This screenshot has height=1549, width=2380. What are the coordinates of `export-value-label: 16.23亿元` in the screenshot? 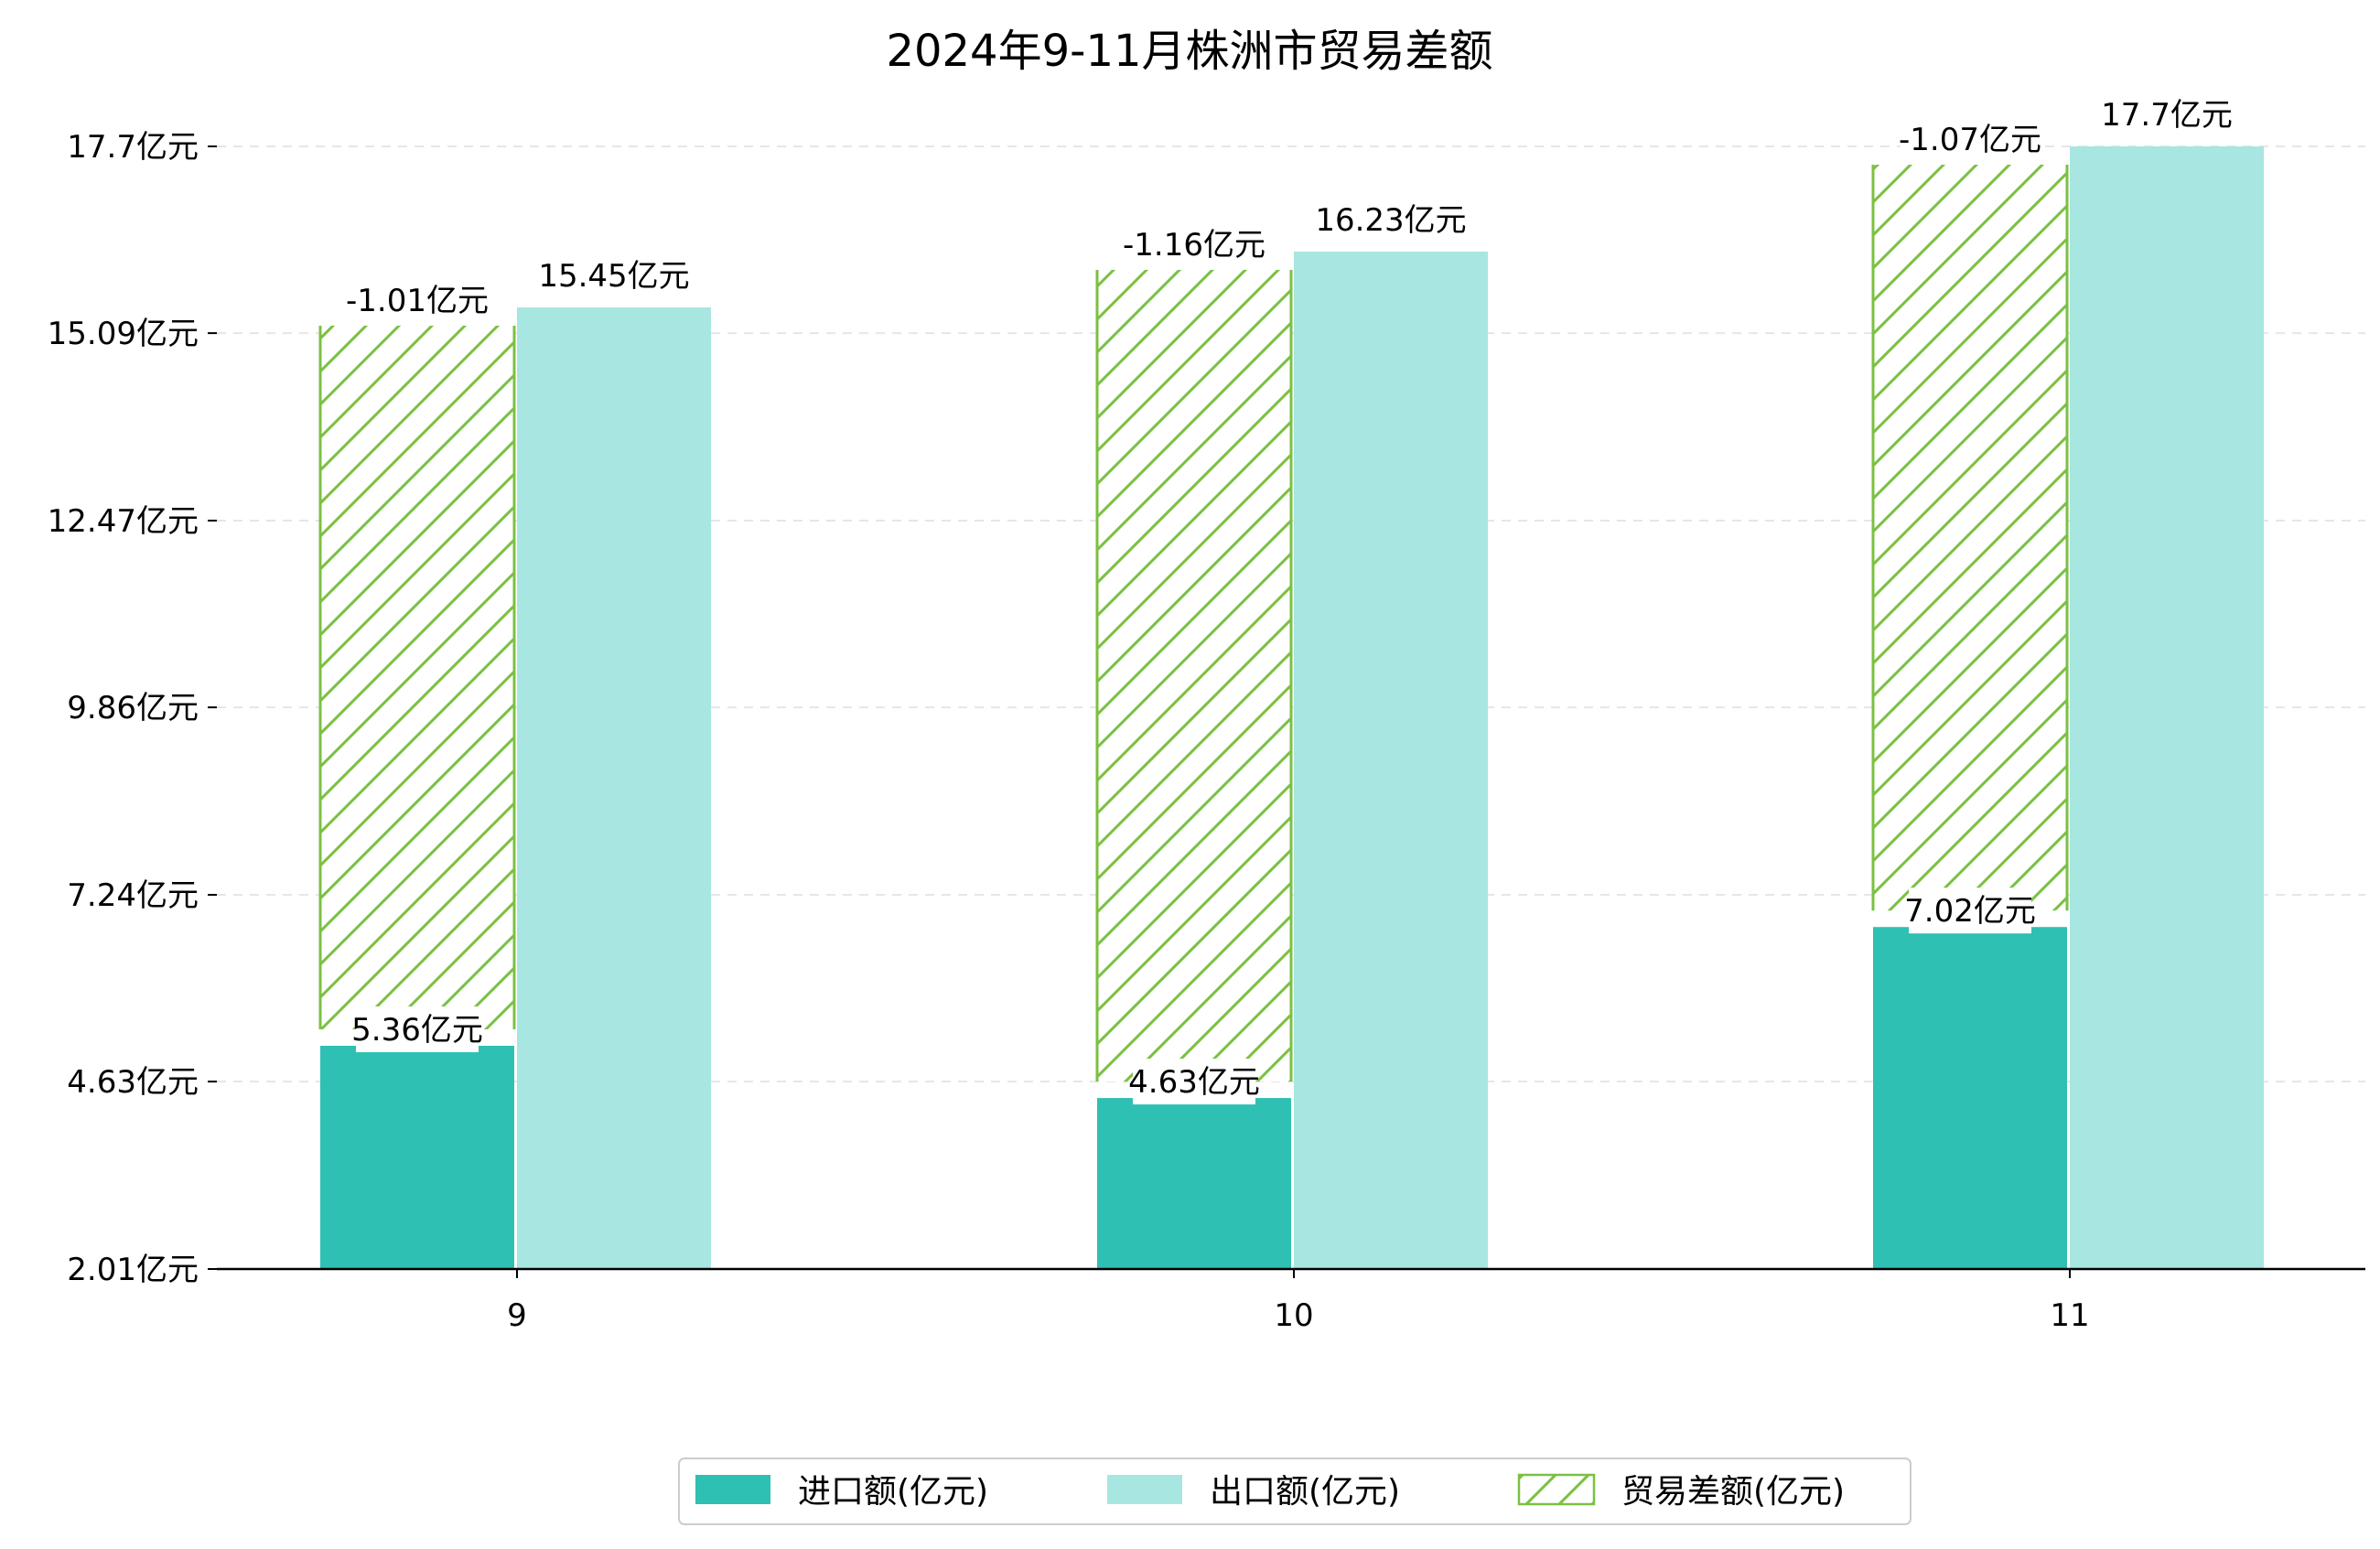 It's located at (1390, 220).